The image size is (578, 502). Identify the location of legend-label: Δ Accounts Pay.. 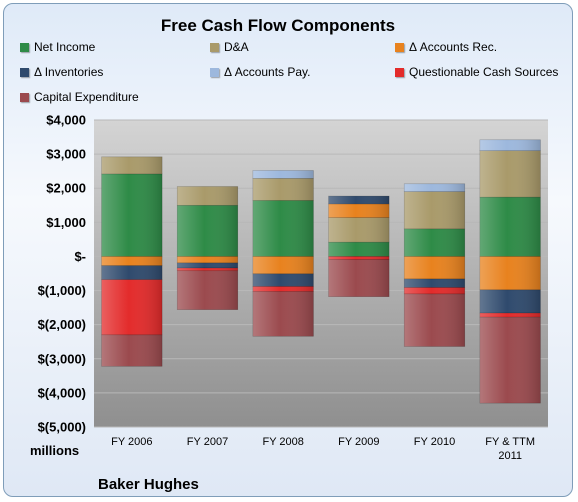
(267, 72).